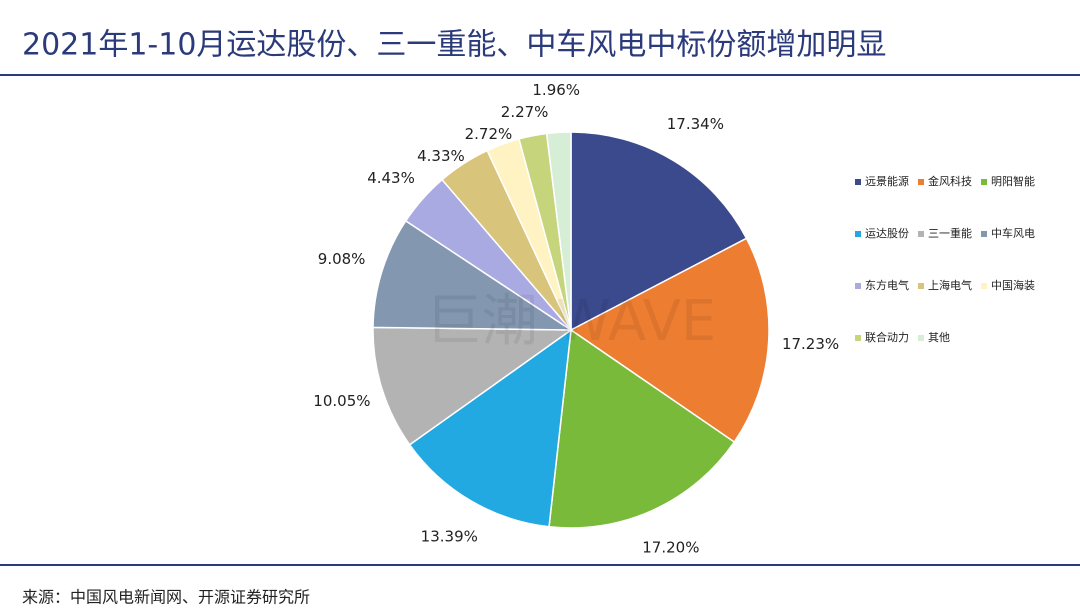  What do you see at coordinates (695, 124) in the screenshot?
I see `data-label: 17.34%` at bounding box center [695, 124].